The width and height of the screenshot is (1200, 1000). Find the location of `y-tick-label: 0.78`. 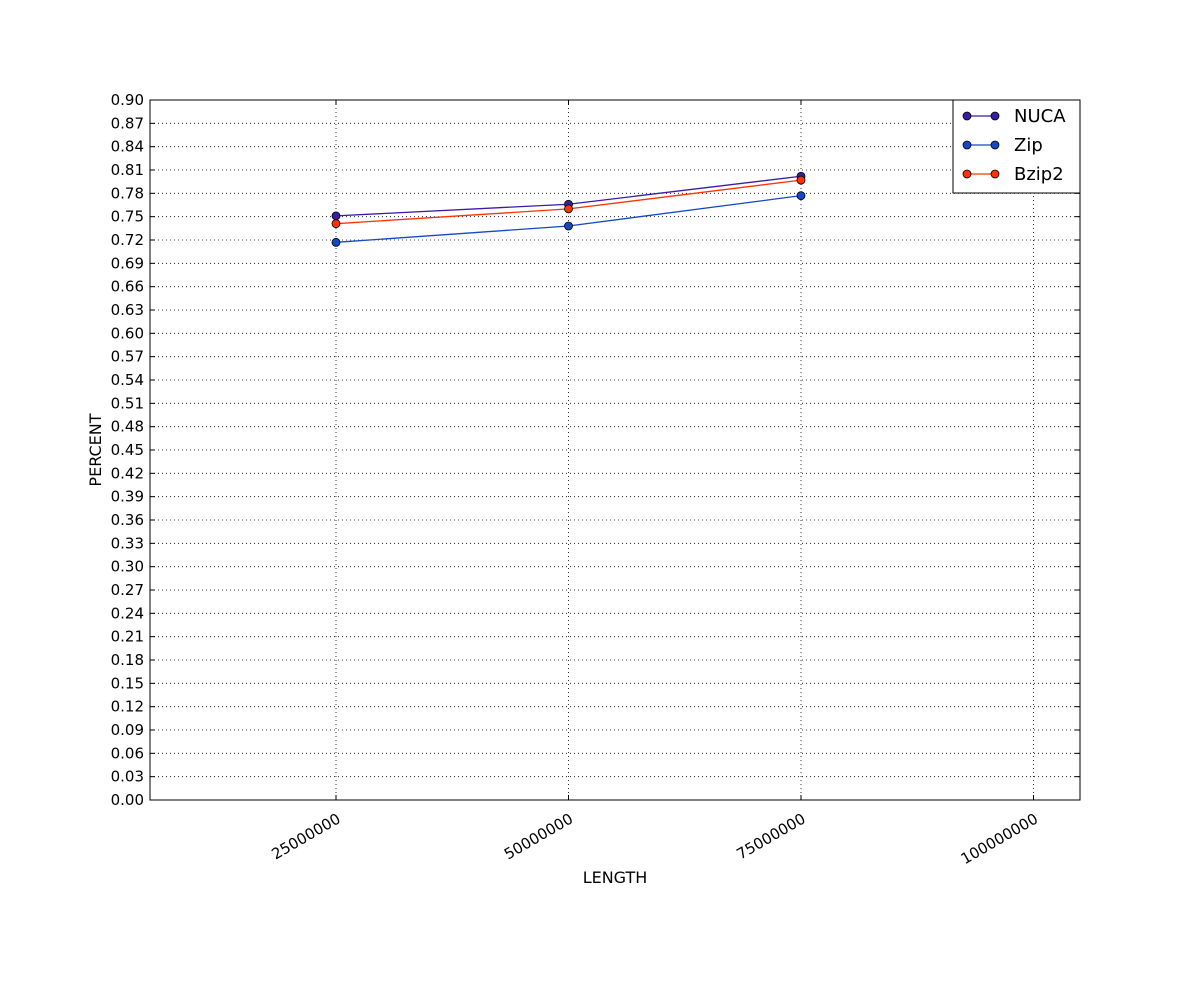

y-tick-label: 0.78 is located at coordinates (127, 193).